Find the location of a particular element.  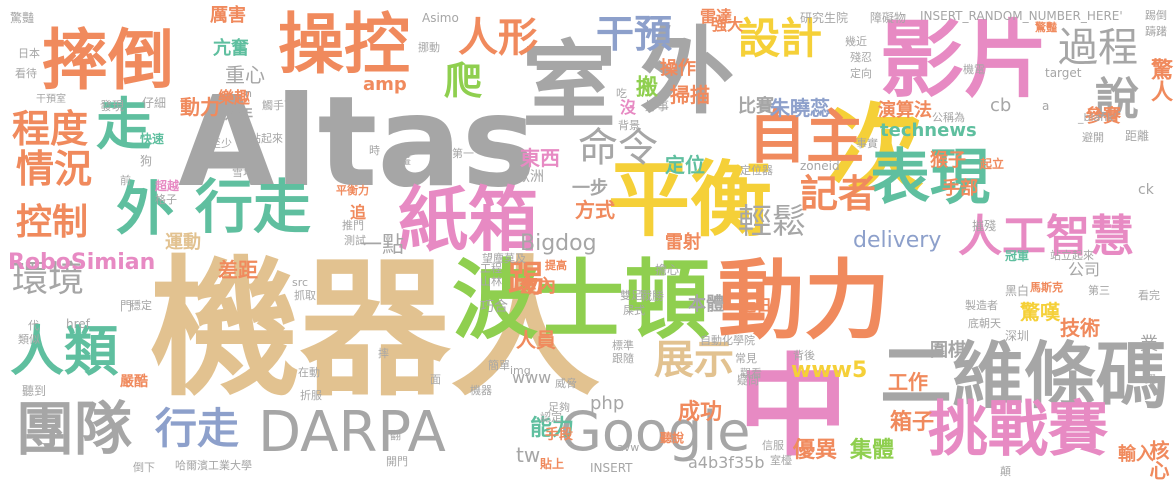

cloud-word: 工作 is located at coordinates (908, 382).